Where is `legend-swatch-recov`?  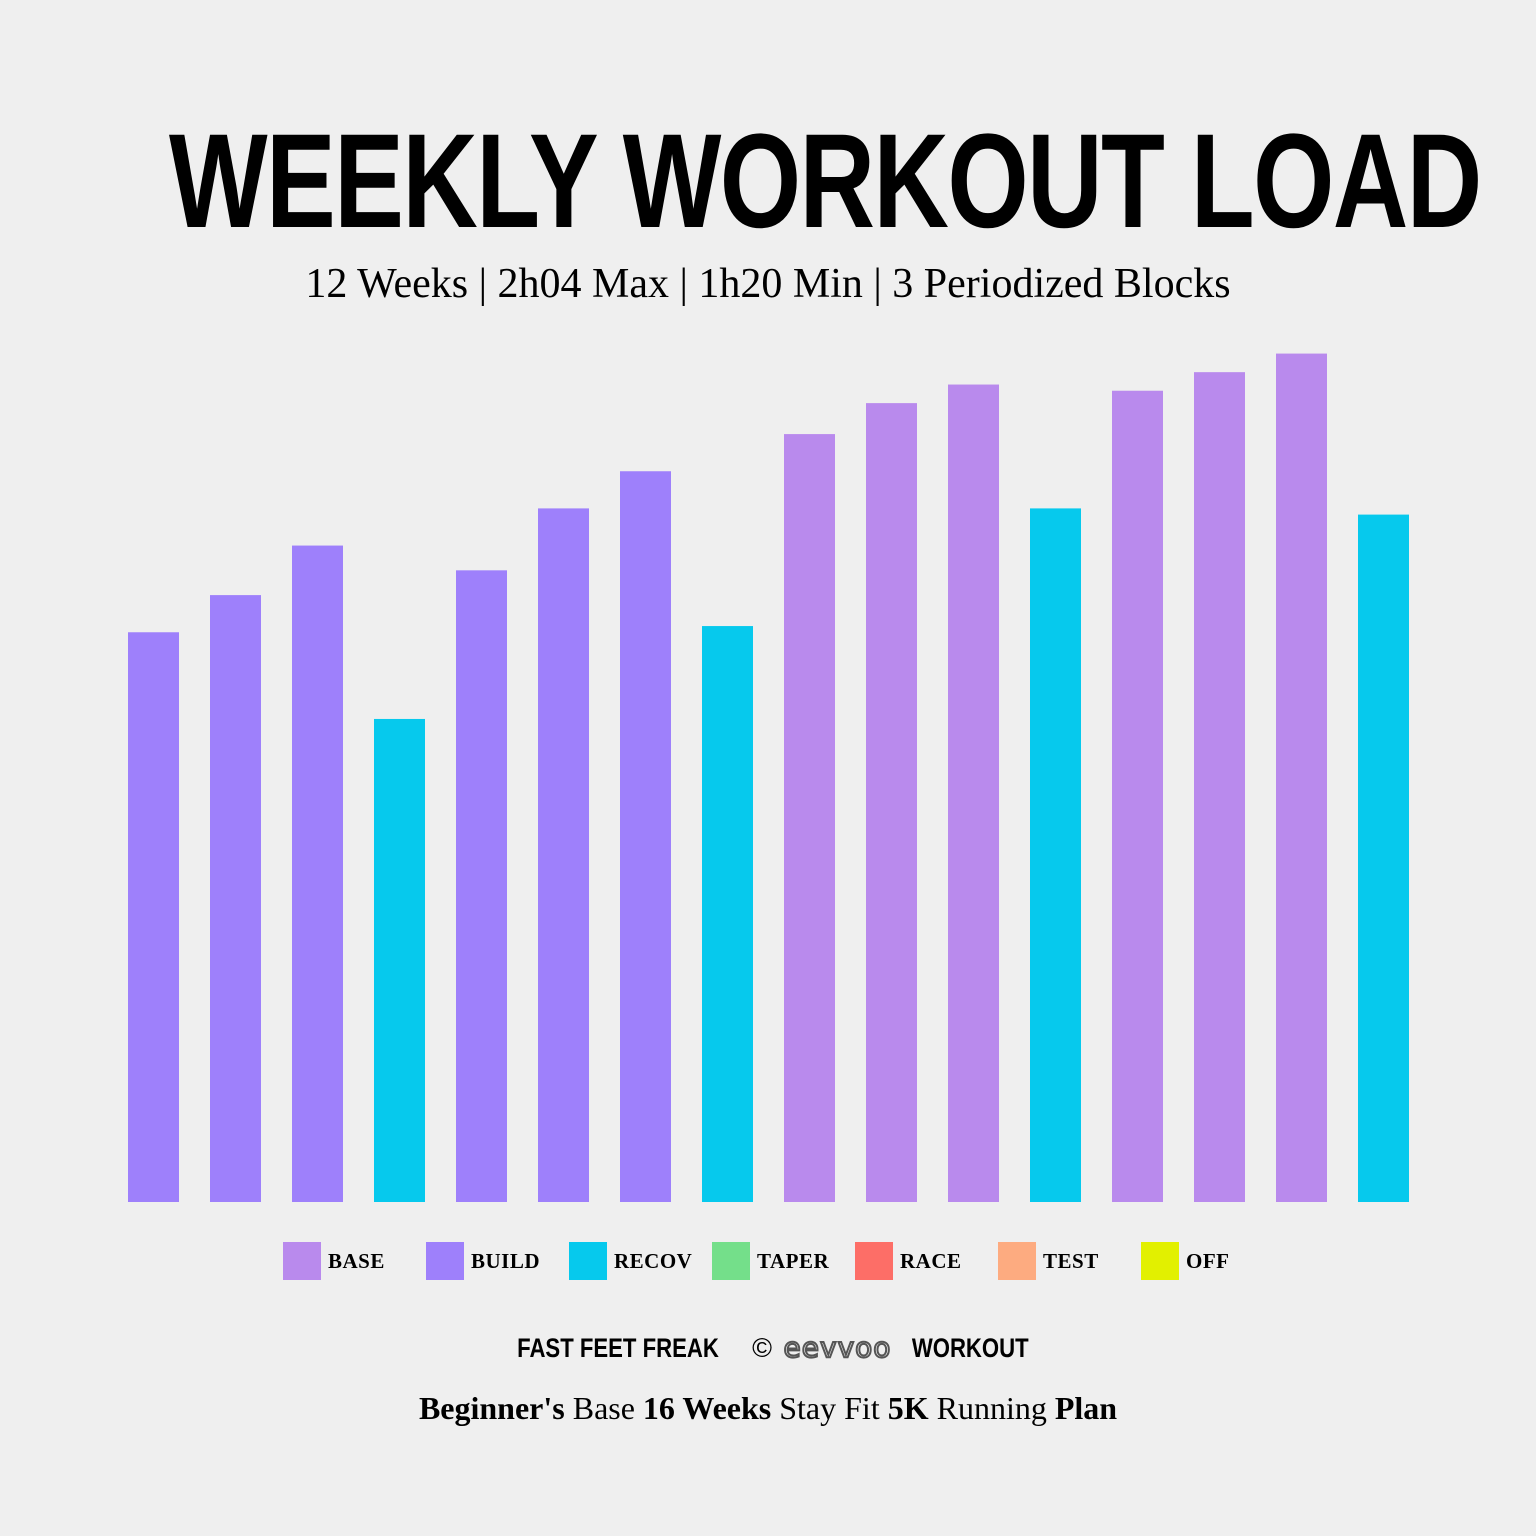 legend-swatch-recov is located at coordinates (588, 1261).